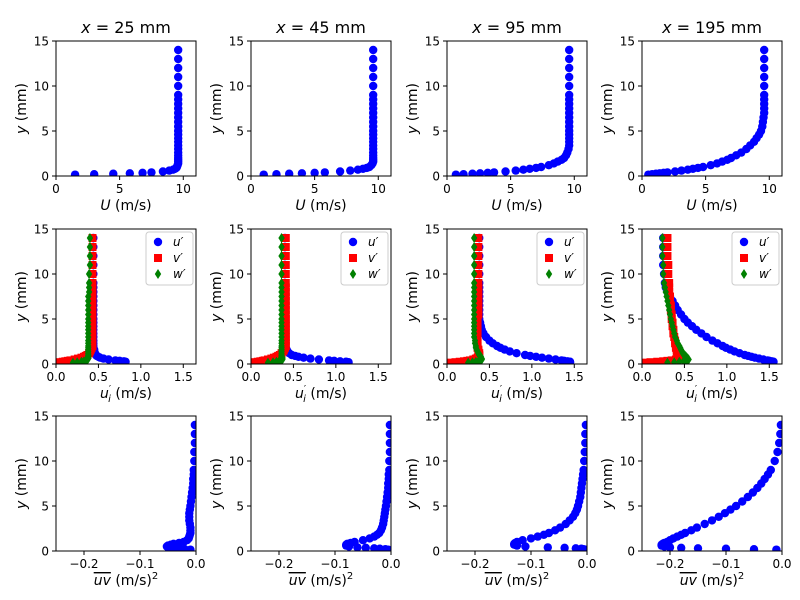 The image size is (800, 600). I want to click on legend-box, so click(169, 258).